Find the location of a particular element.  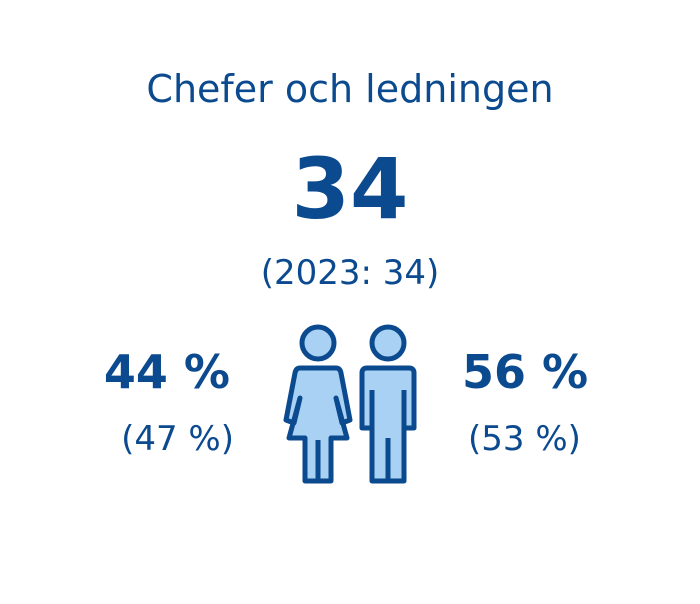

men-previous: (53 %) is located at coordinates (524, 439).